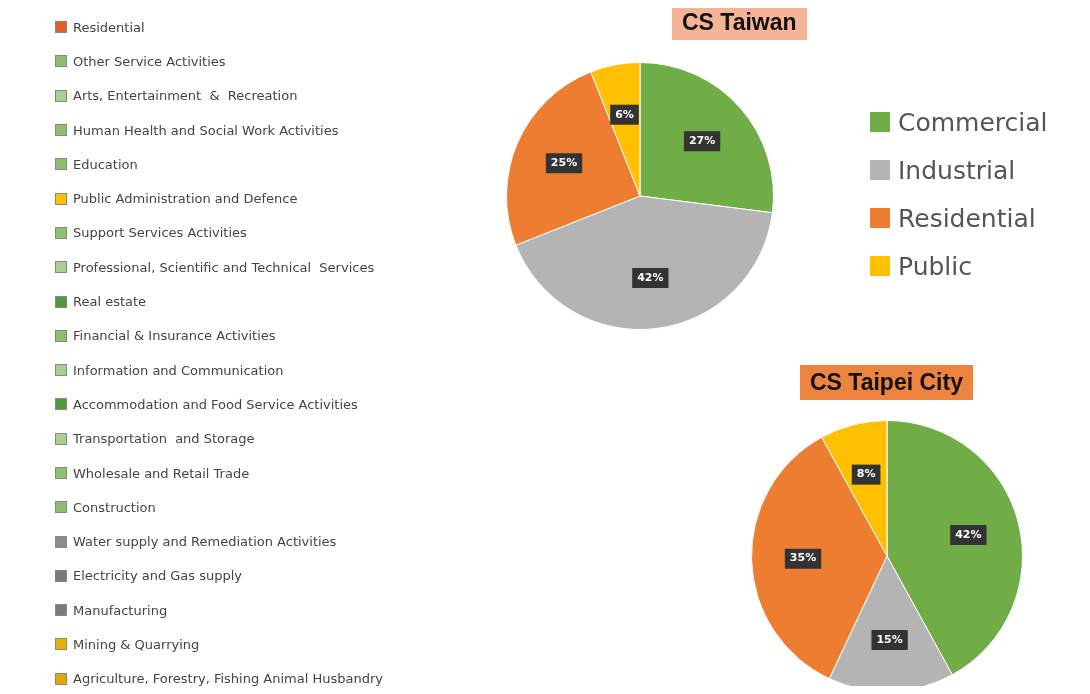 Image resolution: width=1090 pixels, height=694 pixels. Describe the element at coordinates (224, 267) in the screenshot. I see `text: Professional, Scientific and Technical Services` at that location.